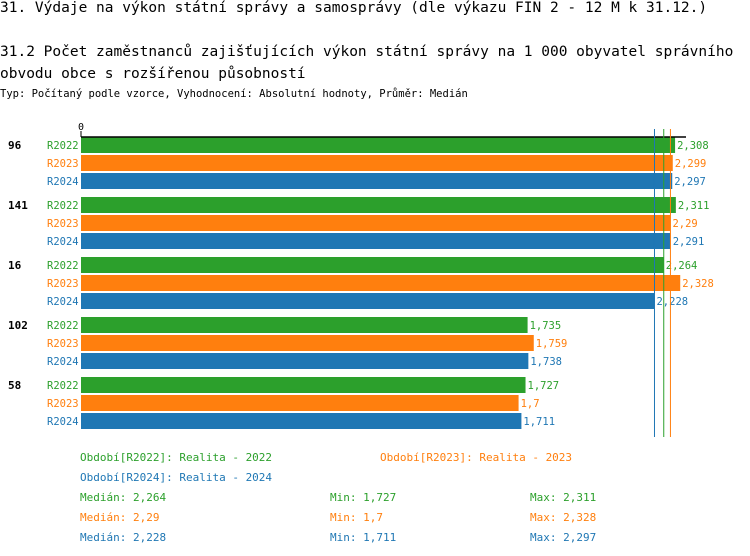 The image size is (750, 556). What do you see at coordinates (120, 517) in the screenshot?
I see `stat-median: Medián: 2,29` at bounding box center [120, 517].